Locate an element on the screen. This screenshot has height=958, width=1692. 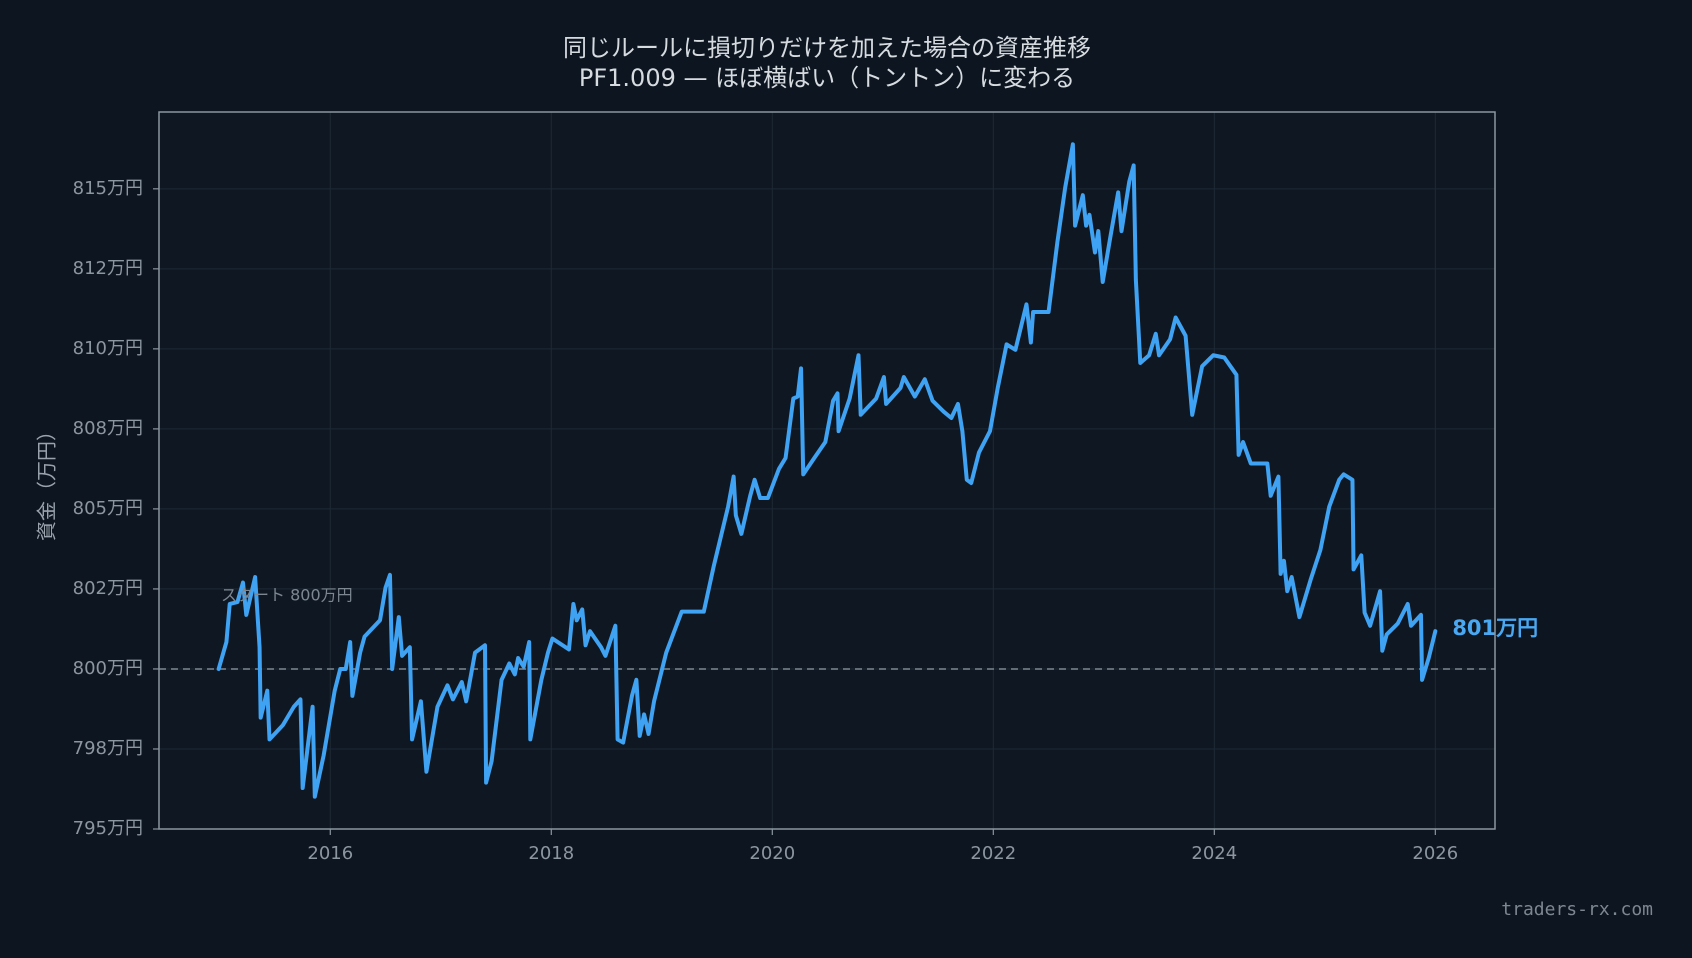
y-tick-label: 805万円 is located at coordinates (108, 508).